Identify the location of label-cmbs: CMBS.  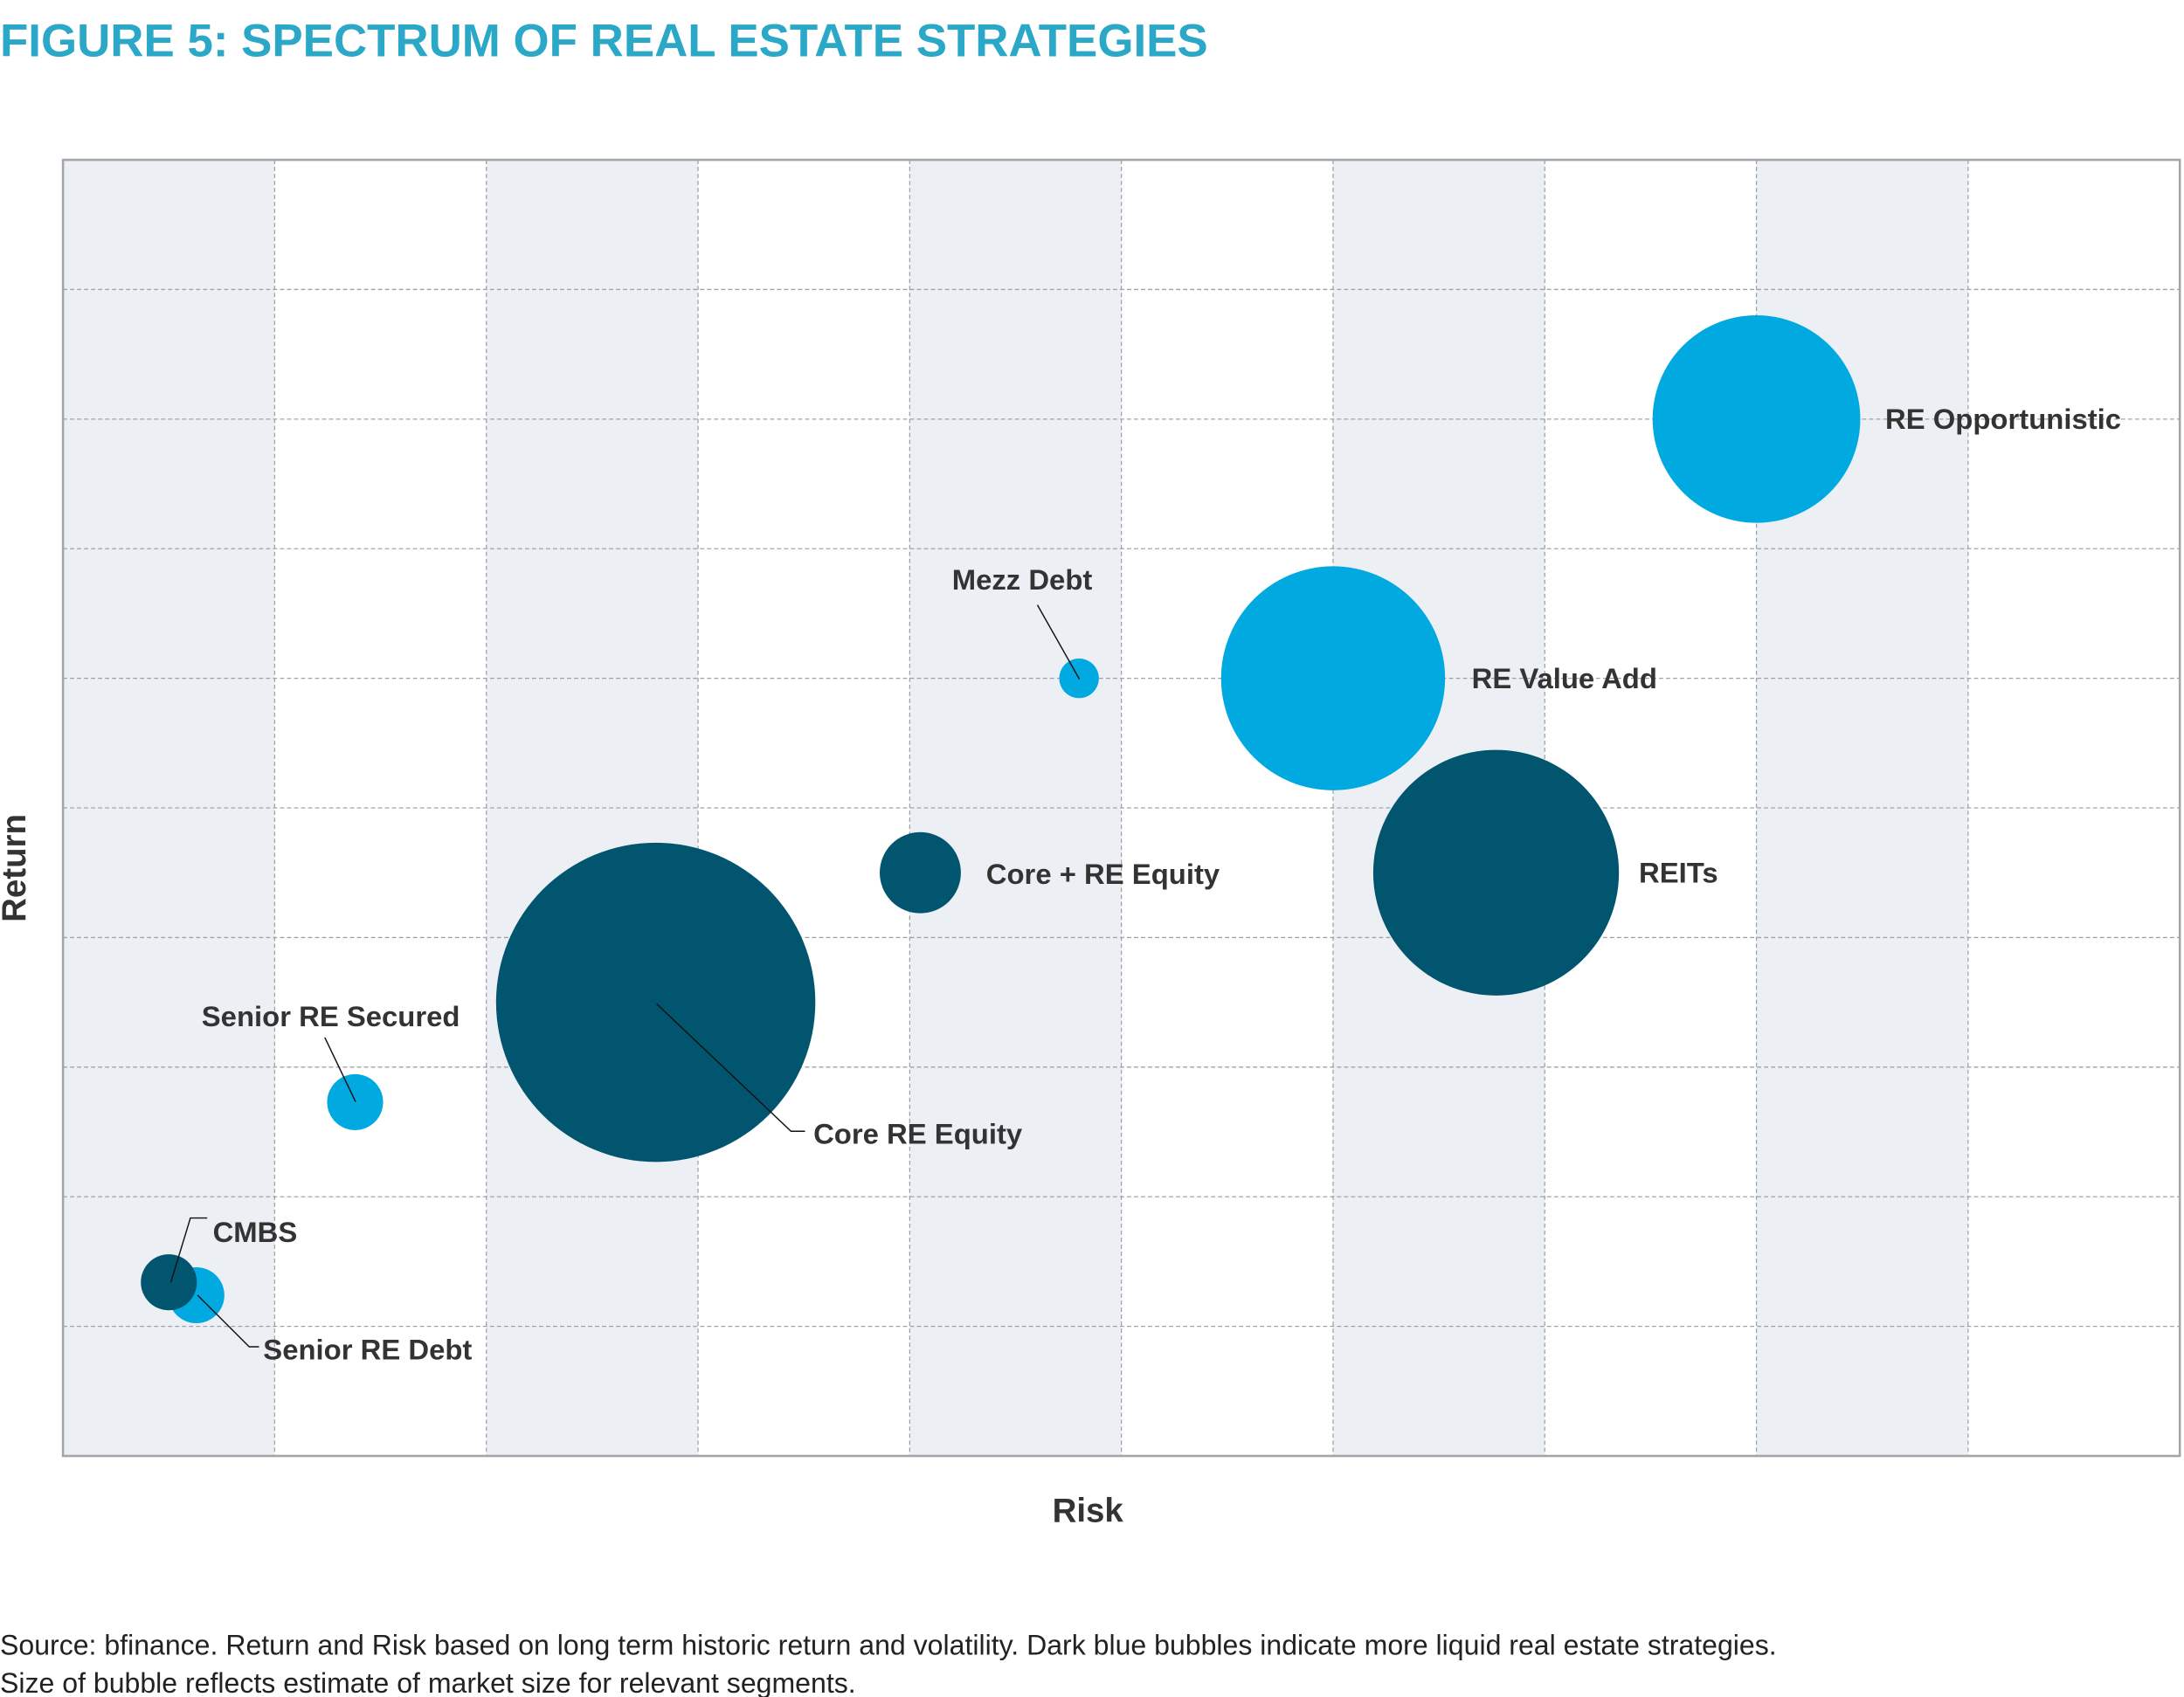
(255, 1232).